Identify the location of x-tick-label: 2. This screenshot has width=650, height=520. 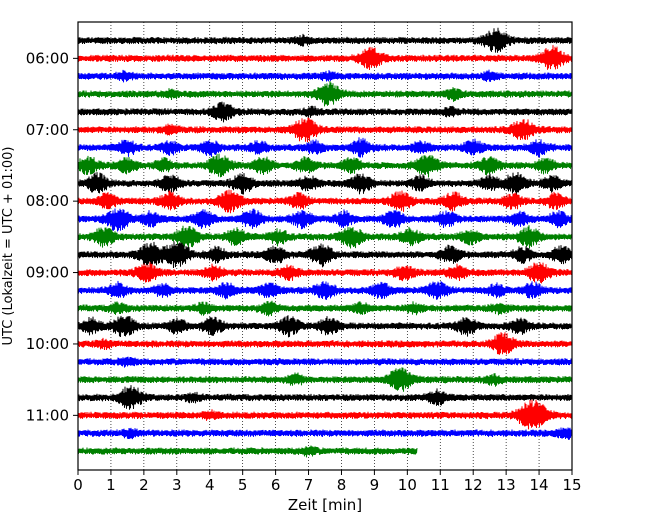
(144, 485).